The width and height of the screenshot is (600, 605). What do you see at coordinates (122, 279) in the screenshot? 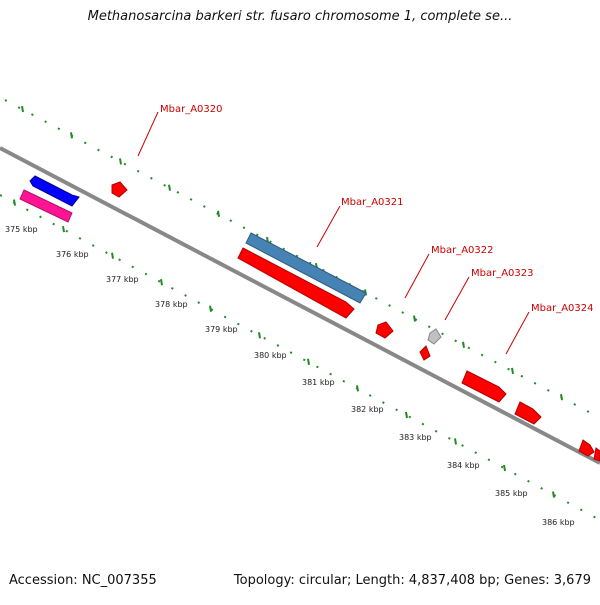
I see `scale-label-2: 377 kbp` at bounding box center [122, 279].